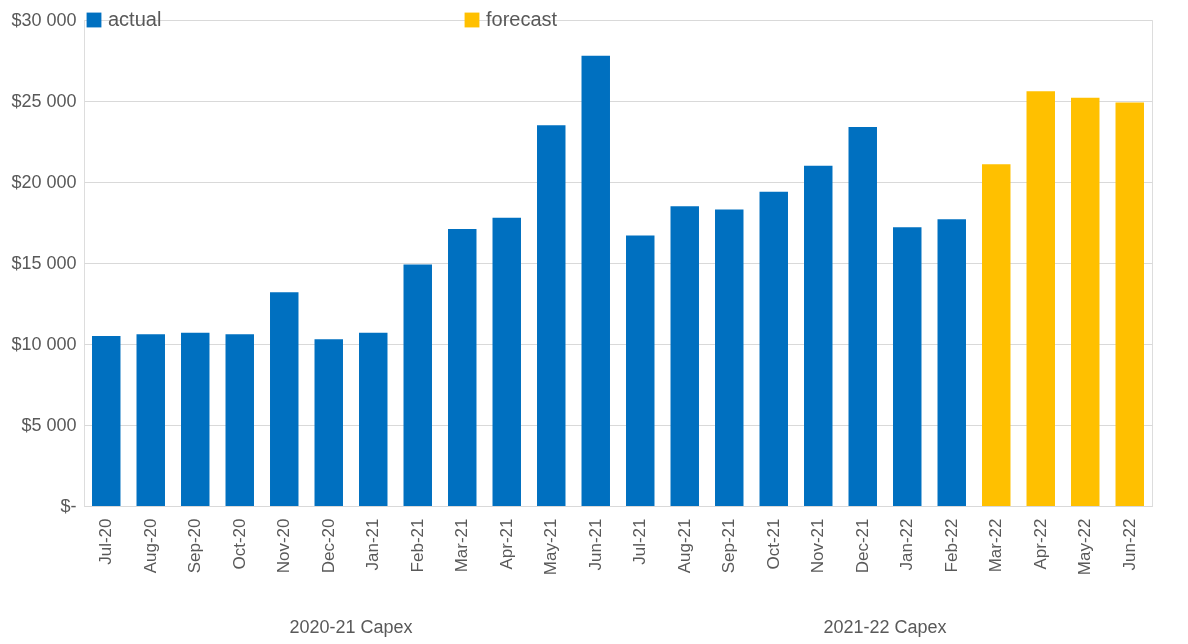 The width and height of the screenshot is (1188, 644). Describe the element at coordinates (522, 19) in the screenshot. I see `legend-label: forecast` at that location.